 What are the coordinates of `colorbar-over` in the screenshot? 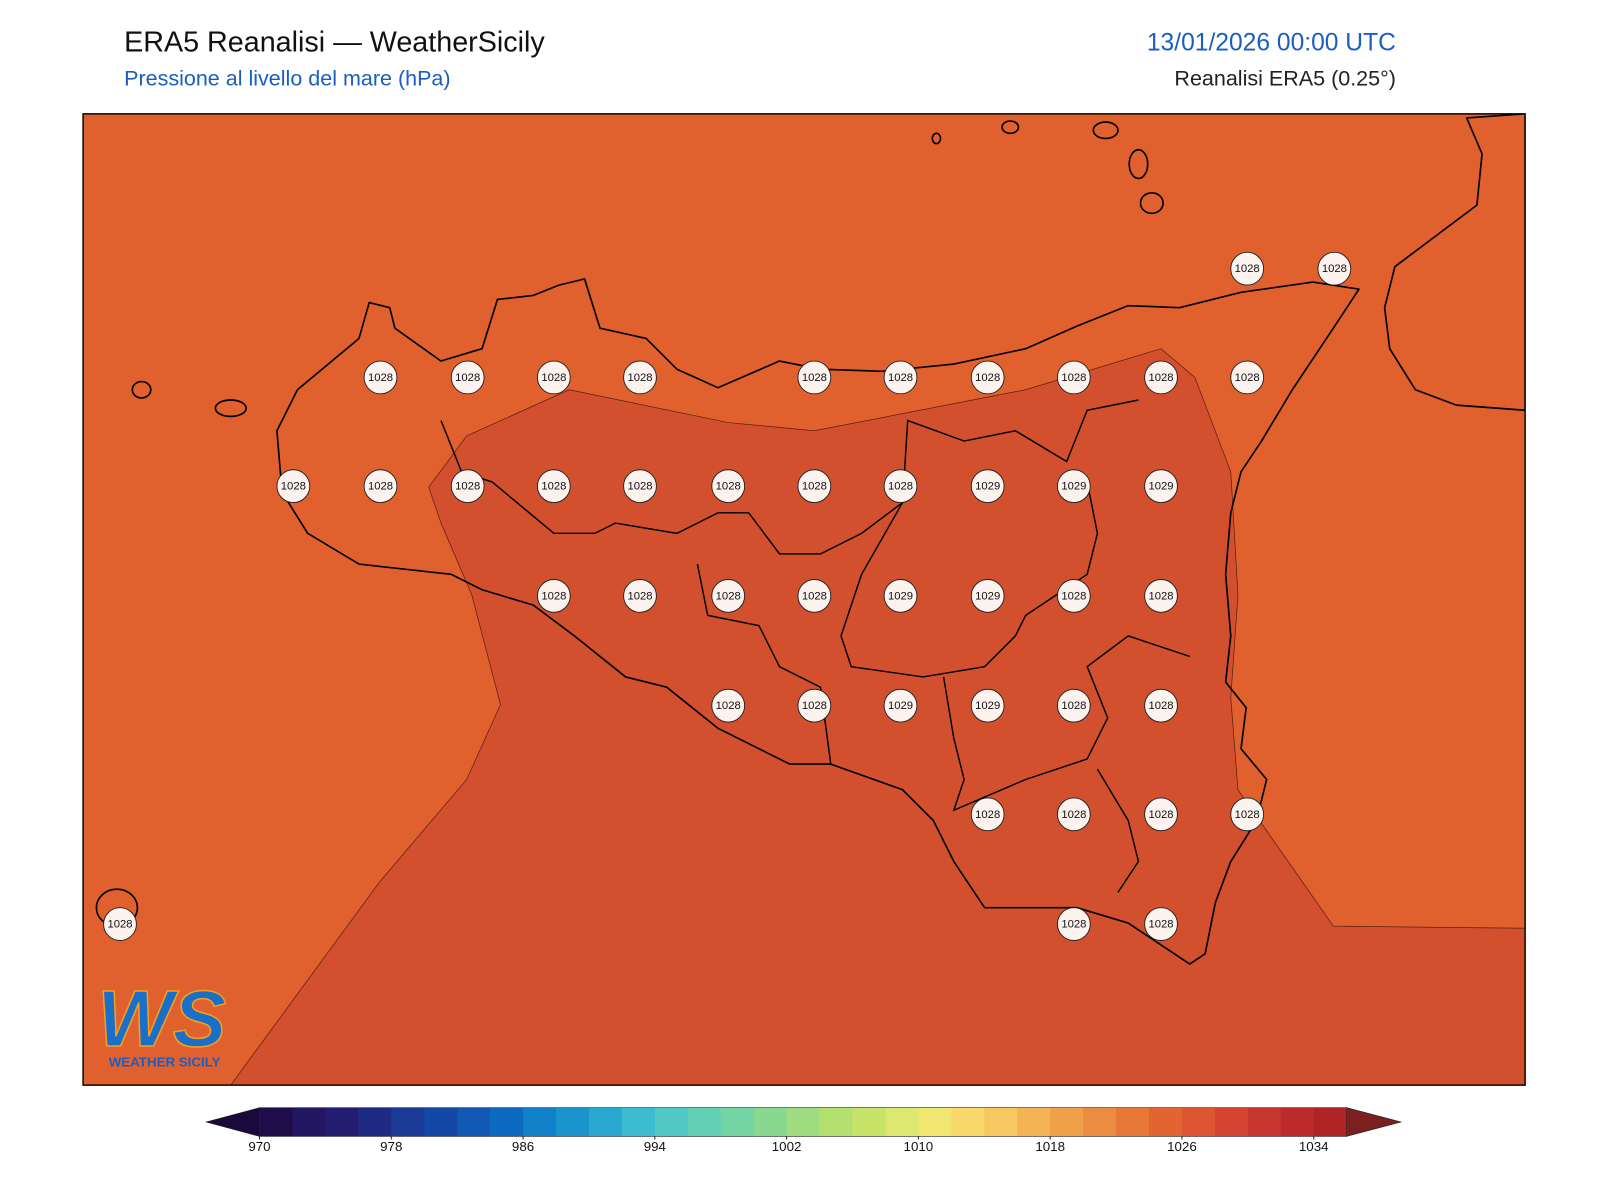 It's located at (1374, 1122).